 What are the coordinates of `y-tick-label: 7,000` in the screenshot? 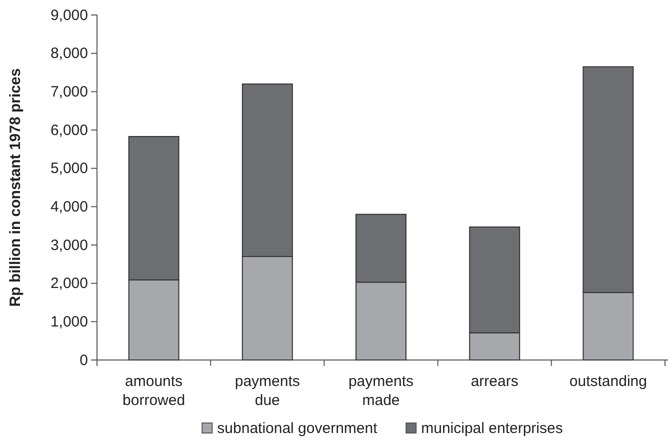 It's located at (69, 91).